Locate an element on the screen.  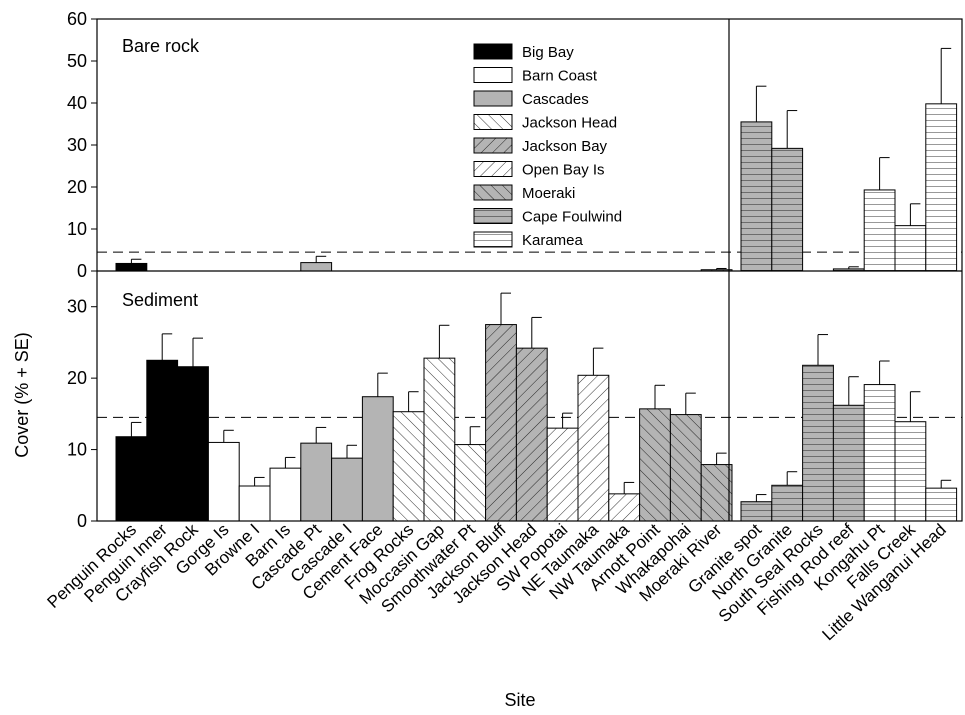
sediment-bar-jackson-bluff is located at coordinates (501, 423).